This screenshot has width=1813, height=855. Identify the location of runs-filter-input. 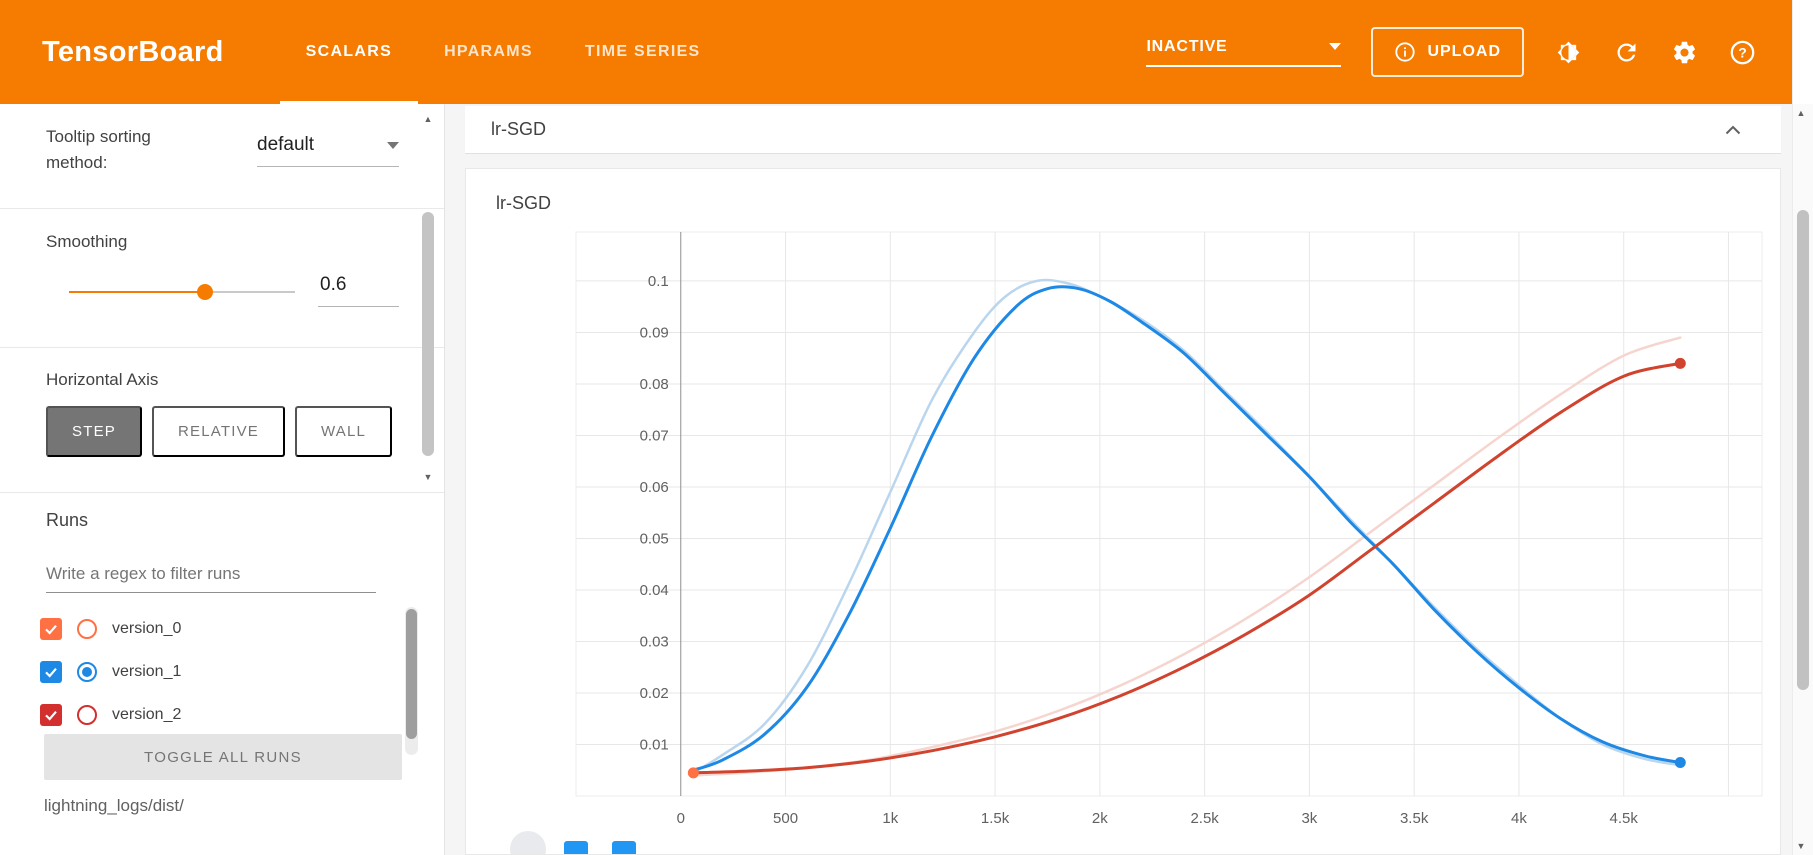
(211, 574).